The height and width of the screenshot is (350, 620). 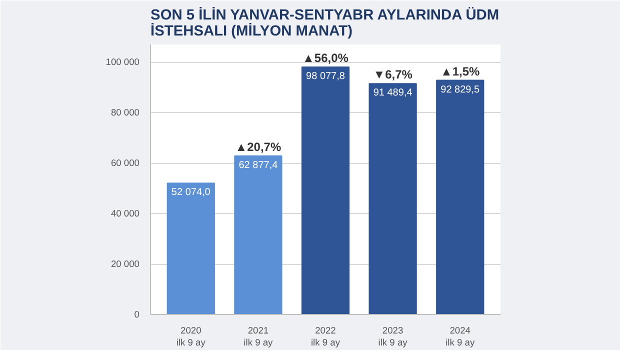 I want to click on y-tick-label: 20 000, so click(x=125, y=264).